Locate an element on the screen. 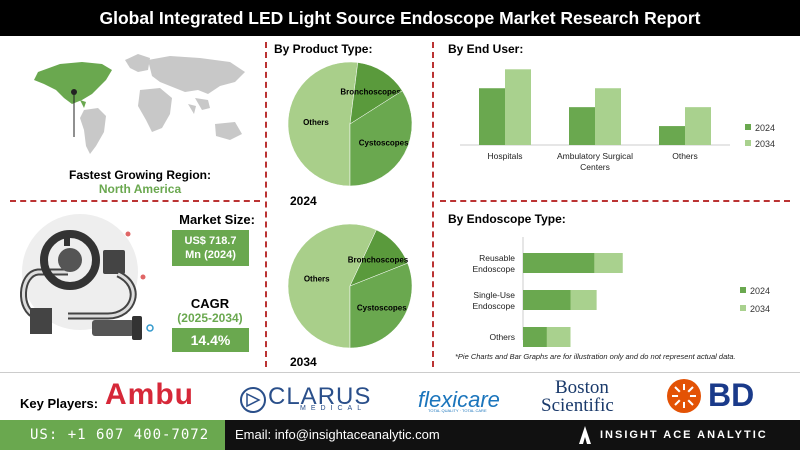 The image size is (800, 450). endoscope-type-heading: By Endoscope Type: is located at coordinates (507, 219).